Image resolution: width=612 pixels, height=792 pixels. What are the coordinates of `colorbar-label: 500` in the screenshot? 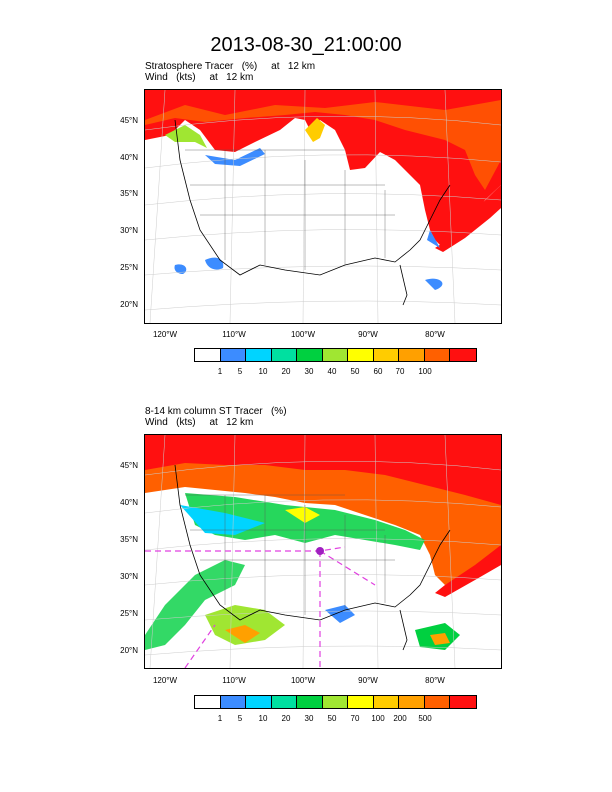 It's located at (425, 718).